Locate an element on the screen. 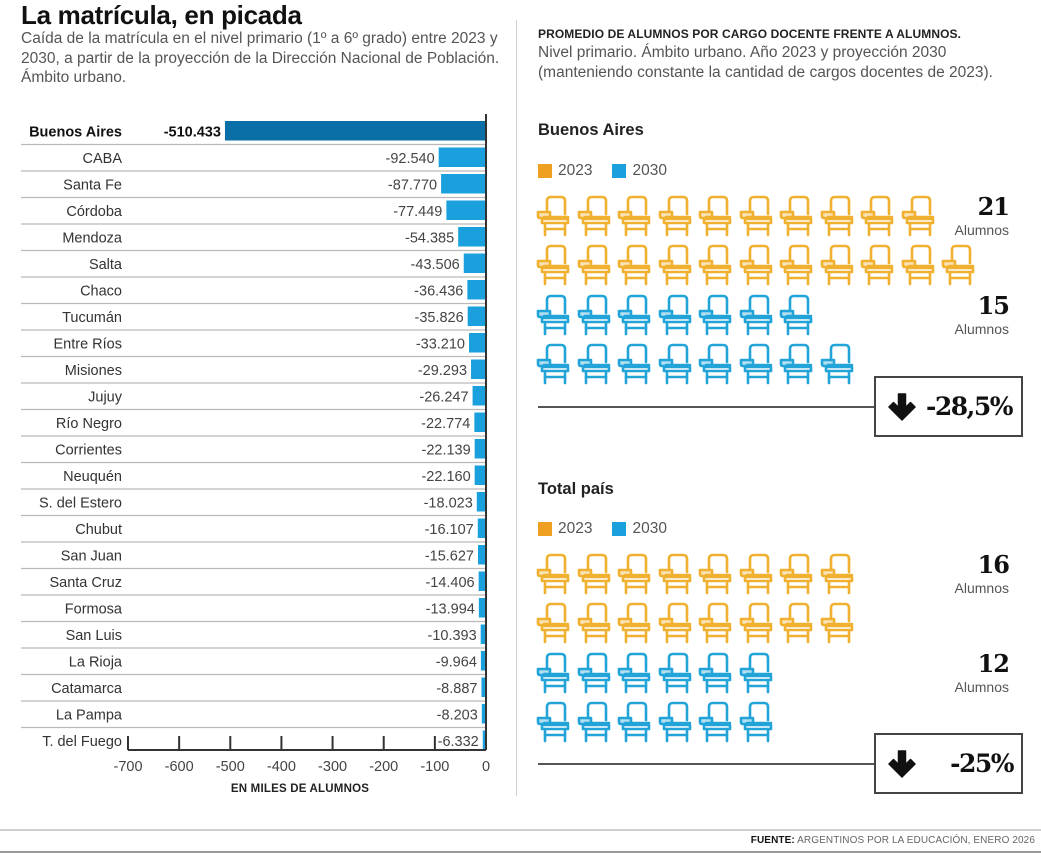 This screenshot has width=1041, height=853. legend-swatch-2023 is located at coordinates (545, 529).